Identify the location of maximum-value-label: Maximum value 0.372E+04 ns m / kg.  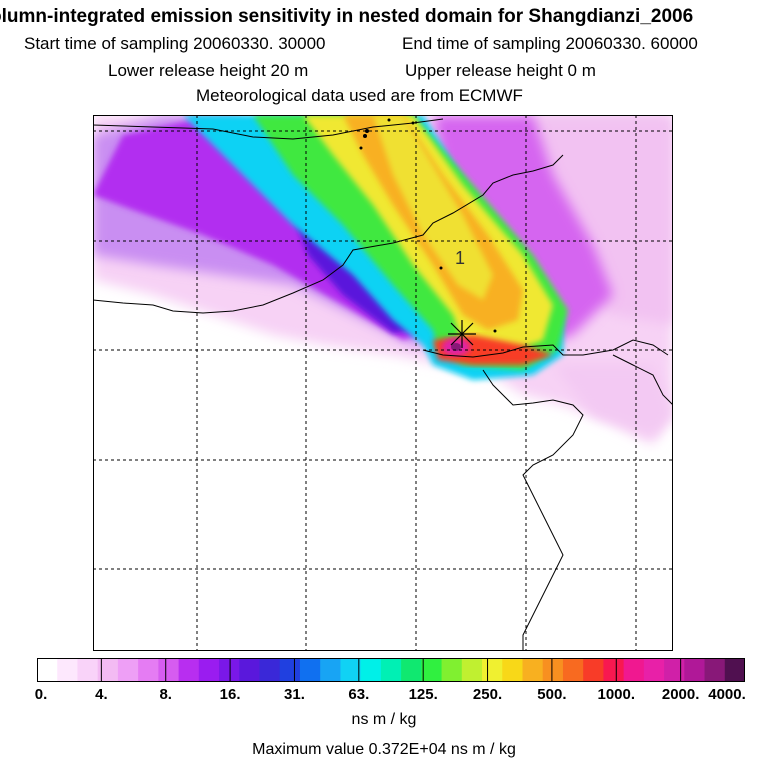
(384, 749).